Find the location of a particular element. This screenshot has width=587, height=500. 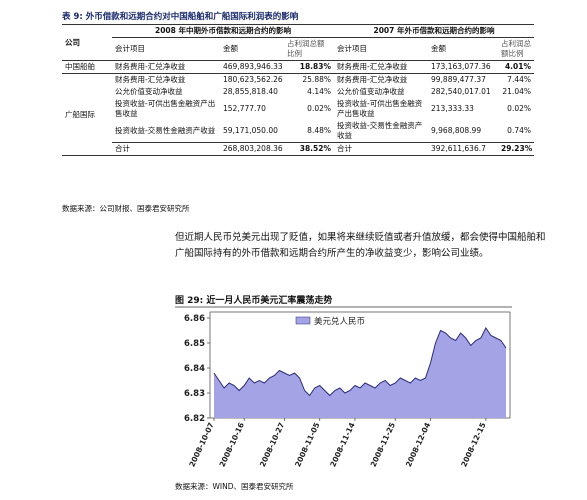

x-tick-label: 2008-10-07 is located at coordinates (201, 444).